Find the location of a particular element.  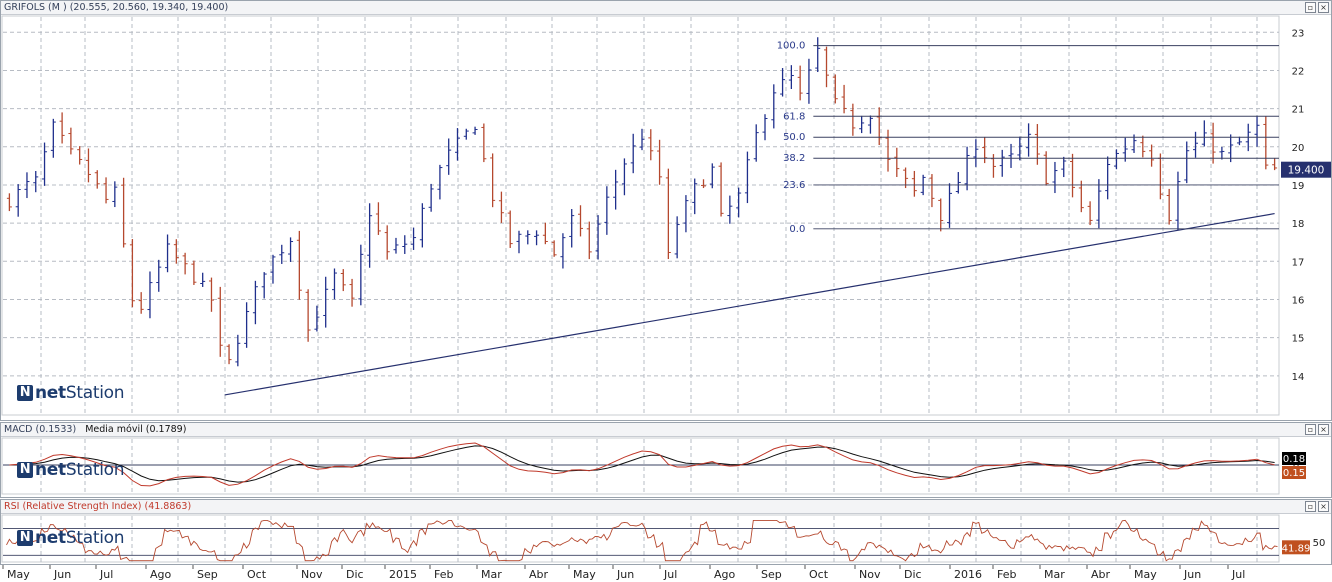

macd-value: 0.15 is located at coordinates (1294, 473).